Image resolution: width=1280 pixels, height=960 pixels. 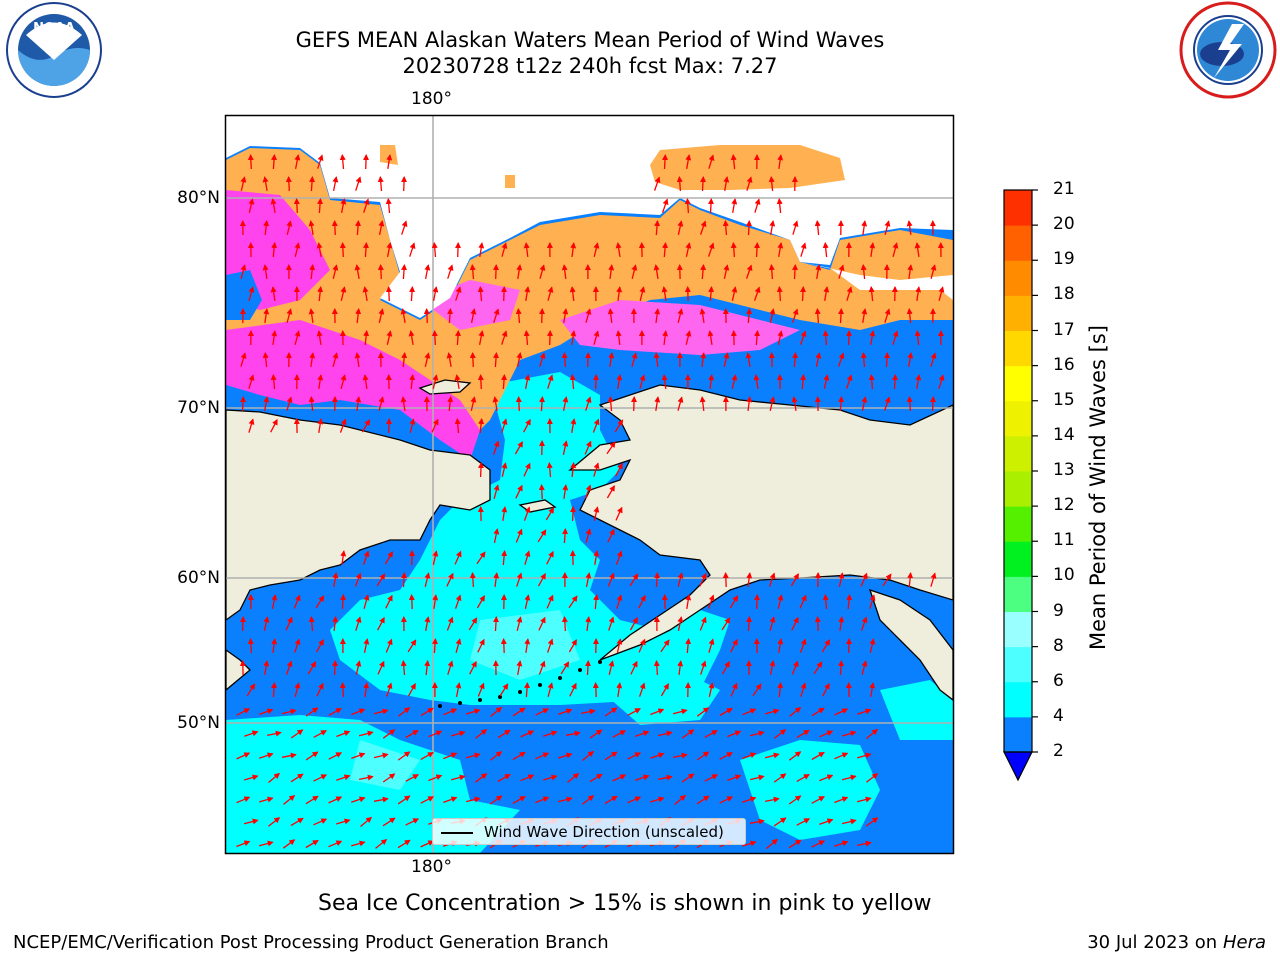 I want to click on colorbar-tick-label: 15, so click(x=1064, y=399).